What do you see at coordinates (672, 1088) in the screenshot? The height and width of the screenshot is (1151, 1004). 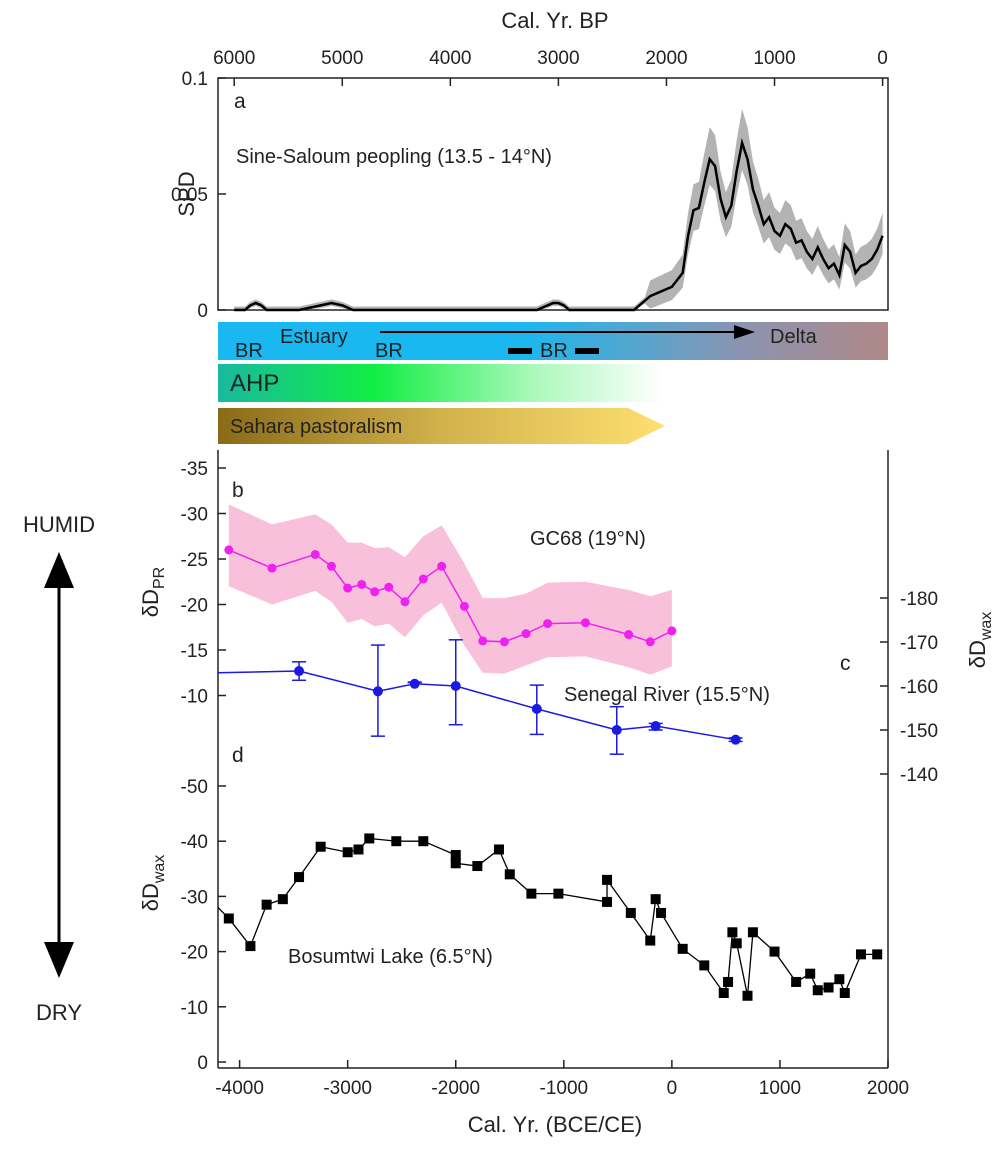 I see `bottom-tick-label: 0` at bounding box center [672, 1088].